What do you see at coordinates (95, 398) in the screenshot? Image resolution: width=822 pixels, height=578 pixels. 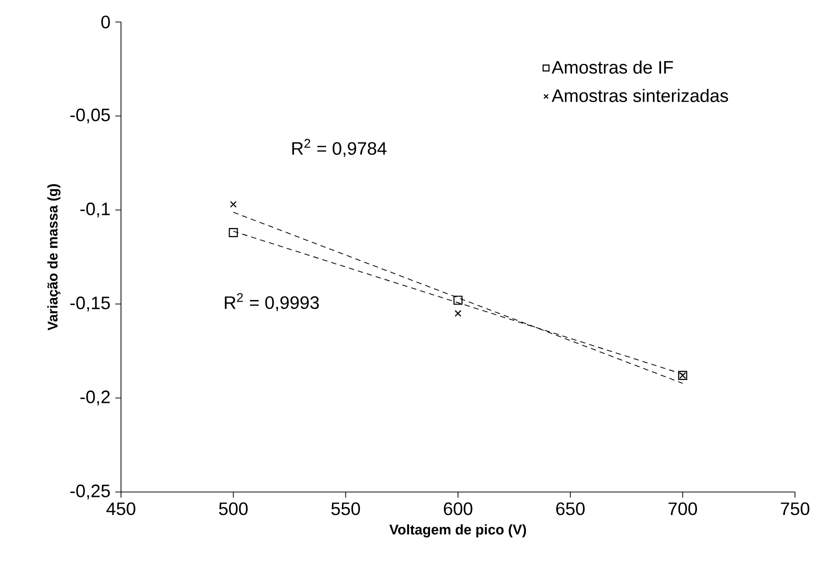 I see `y-tick-label: -0,2` at bounding box center [95, 398].